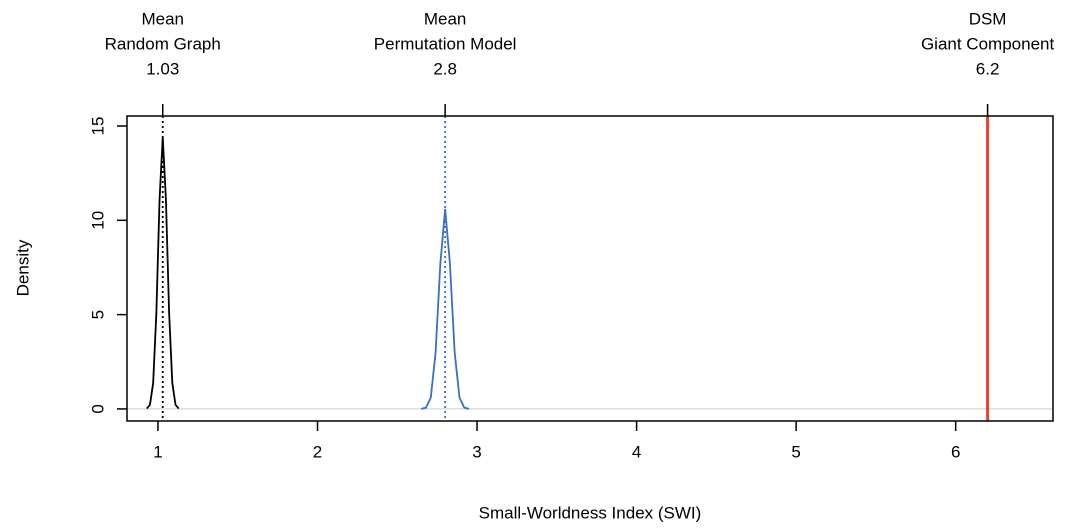  Describe the element at coordinates (445, 43) in the screenshot. I see `reference-label: Permutation Model` at that location.